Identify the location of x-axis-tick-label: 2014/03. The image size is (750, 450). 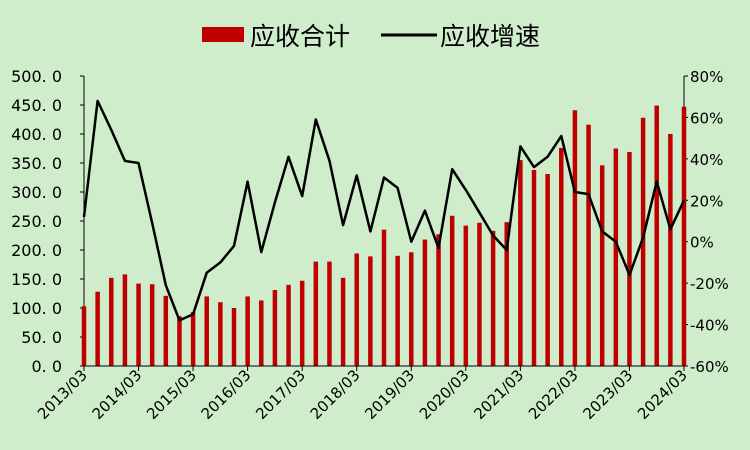
(117, 394).